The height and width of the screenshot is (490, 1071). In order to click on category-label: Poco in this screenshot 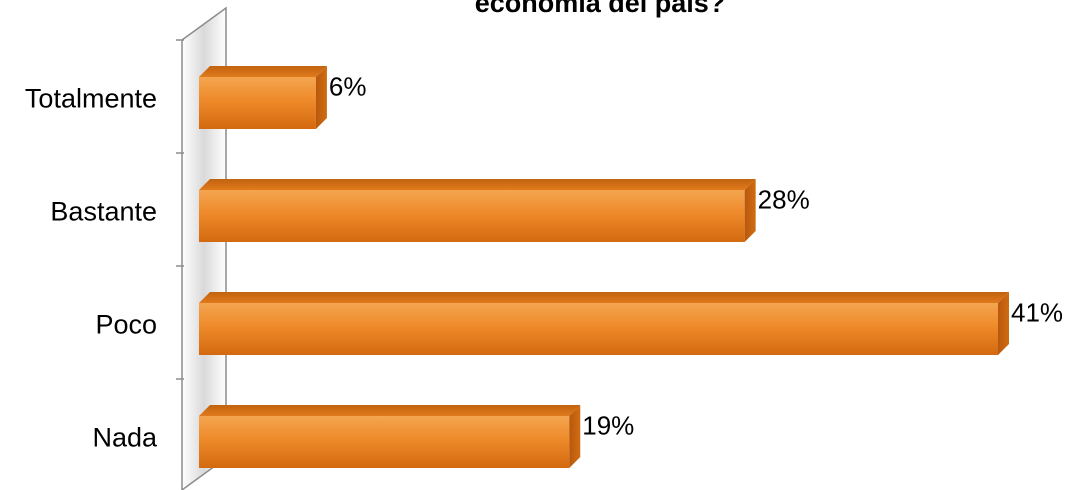, I will do `click(126, 325)`.